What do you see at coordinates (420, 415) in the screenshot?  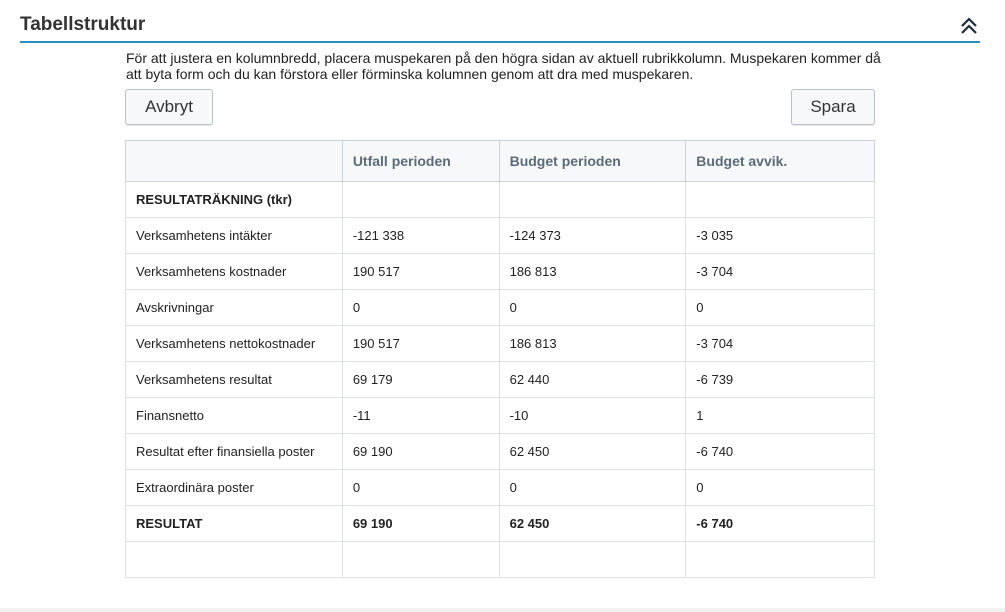 I see `table-cell: -11` at bounding box center [420, 415].